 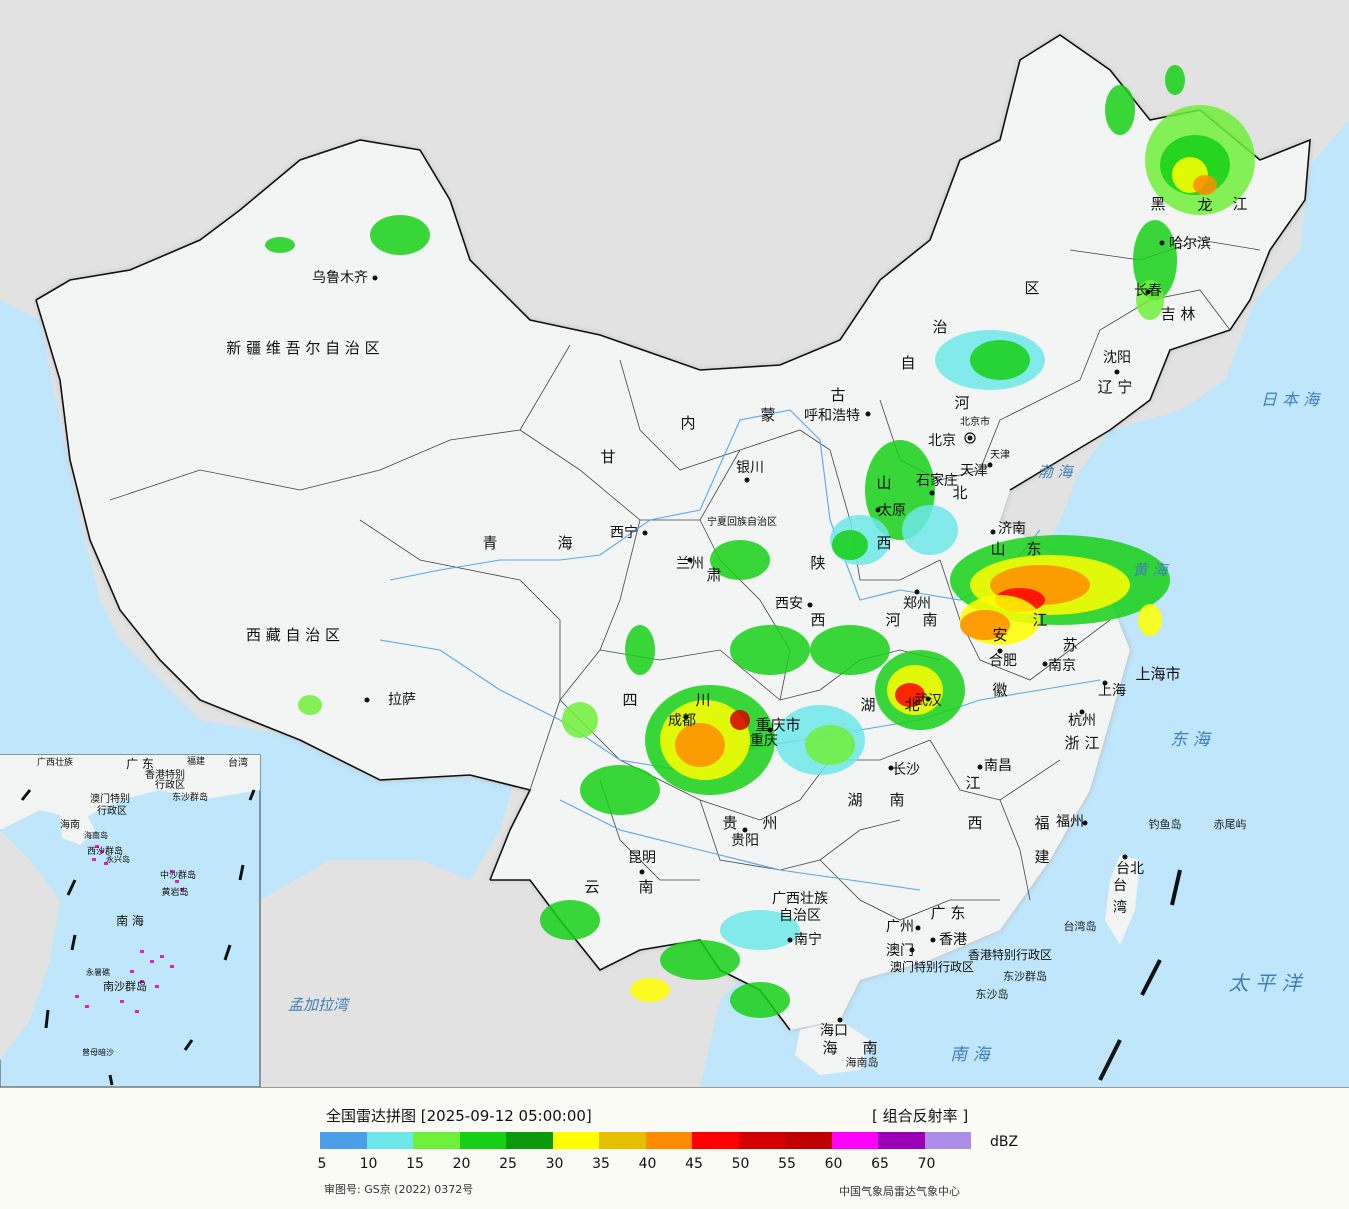 What do you see at coordinates (368, 1164) in the screenshot?
I see `scale-tick-label: 10` at bounding box center [368, 1164].